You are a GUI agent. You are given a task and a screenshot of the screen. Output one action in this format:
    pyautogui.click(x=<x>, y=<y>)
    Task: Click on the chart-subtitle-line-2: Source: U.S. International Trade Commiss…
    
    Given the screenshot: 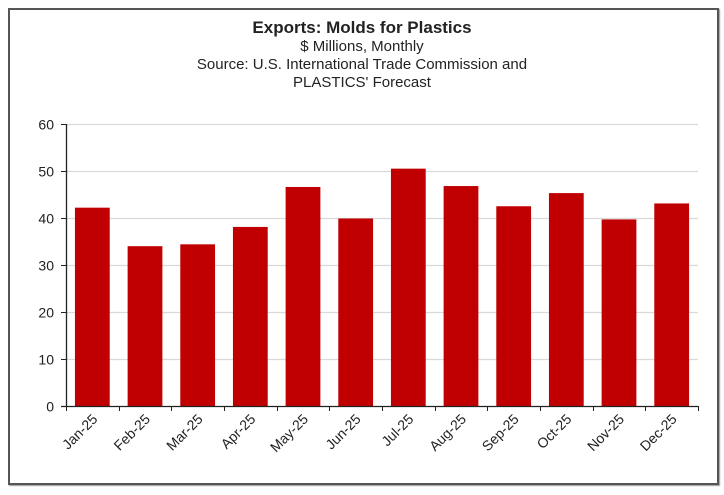 What is the action you would take?
    pyautogui.click(x=362, y=64)
    